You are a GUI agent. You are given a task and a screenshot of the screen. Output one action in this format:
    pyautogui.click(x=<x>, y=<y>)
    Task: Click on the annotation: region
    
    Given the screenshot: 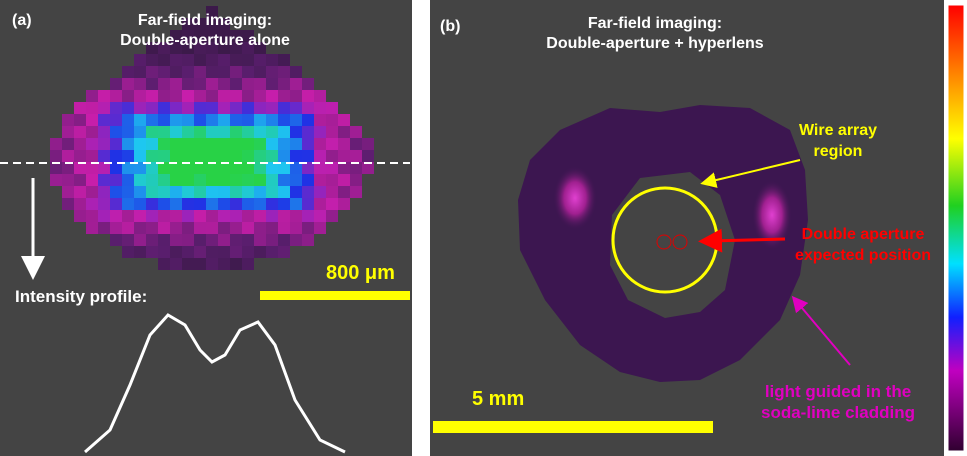 What is the action you would take?
    pyautogui.click(x=838, y=151)
    